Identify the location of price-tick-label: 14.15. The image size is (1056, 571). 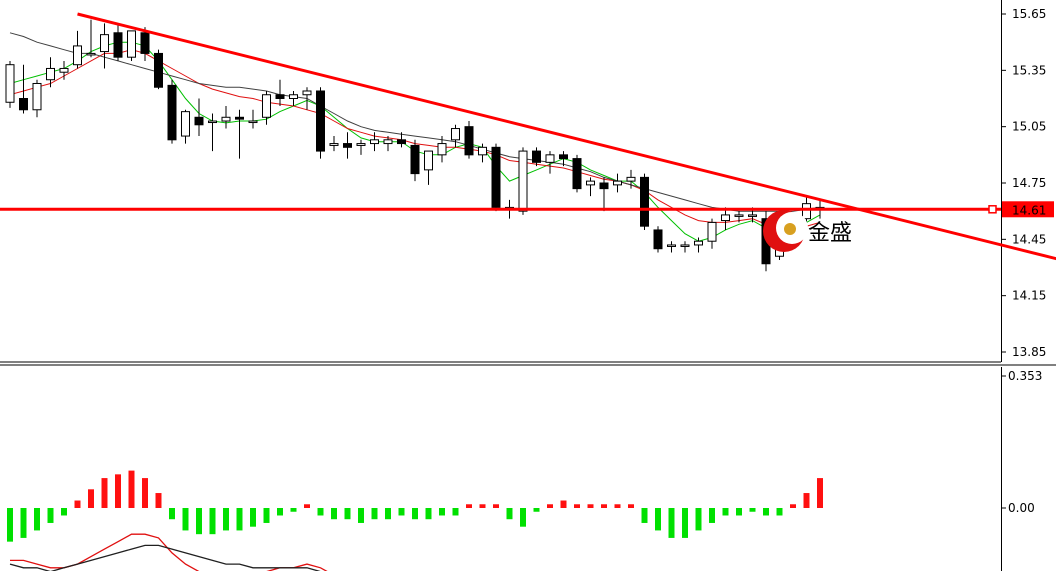
(1029, 296).